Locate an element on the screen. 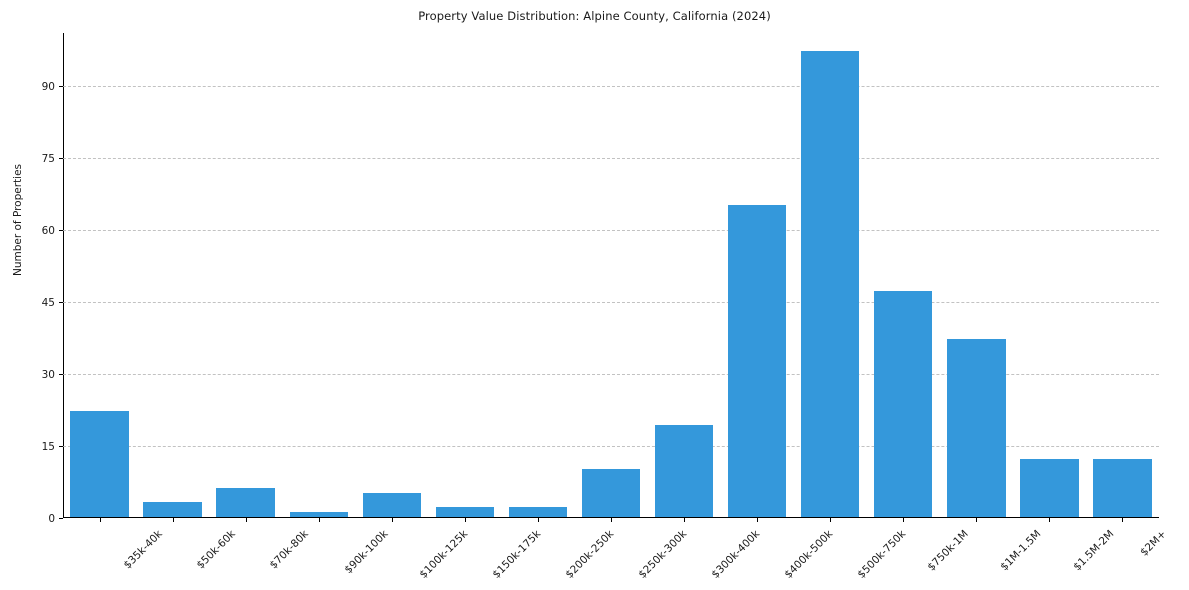 Image resolution: width=1189 pixels, height=590 pixels. x-tick-label: $1M-1.5M is located at coordinates (1021, 551).